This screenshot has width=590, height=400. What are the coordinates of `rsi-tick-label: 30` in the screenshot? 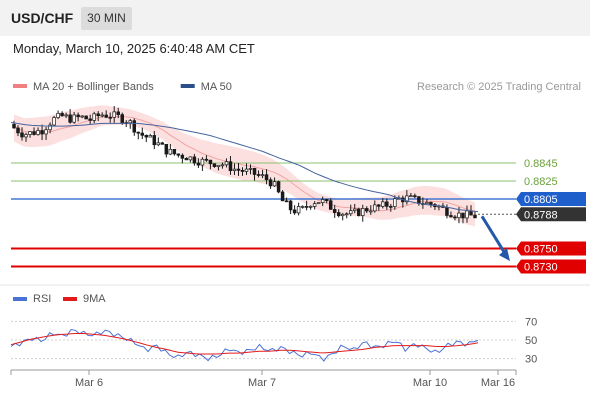 It's located at (531, 360).